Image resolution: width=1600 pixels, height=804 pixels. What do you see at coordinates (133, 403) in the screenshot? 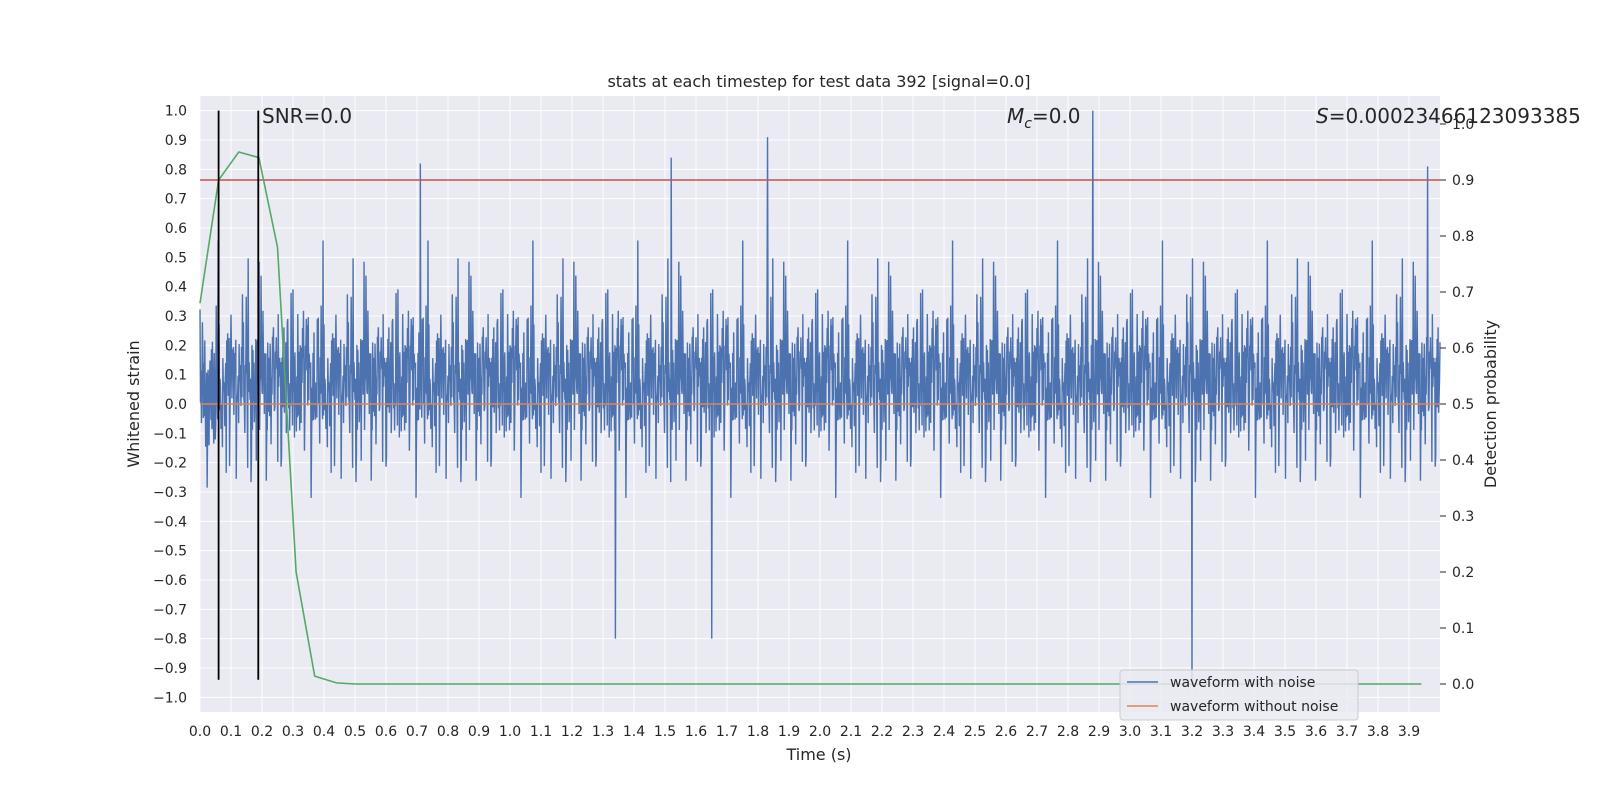
I see `y-axis-label: Whitened strain` at bounding box center [133, 403].